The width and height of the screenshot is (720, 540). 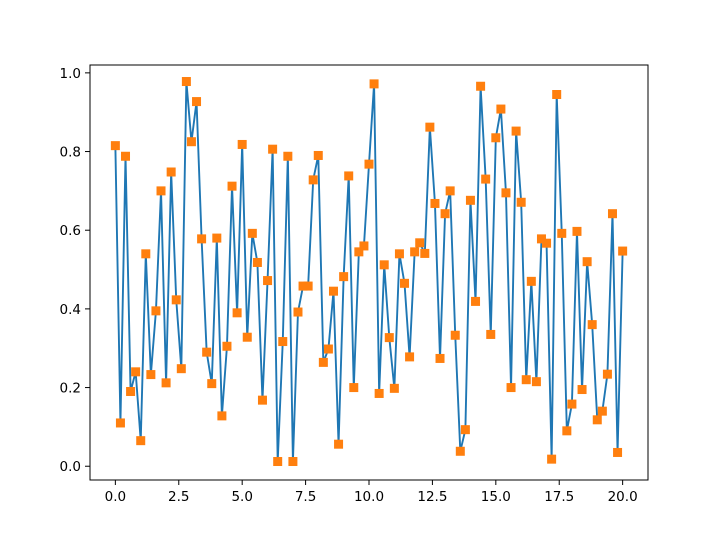 What do you see at coordinates (432, 497) in the screenshot?
I see `x-tick-label: 12.5` at bounding box center [432, 497].